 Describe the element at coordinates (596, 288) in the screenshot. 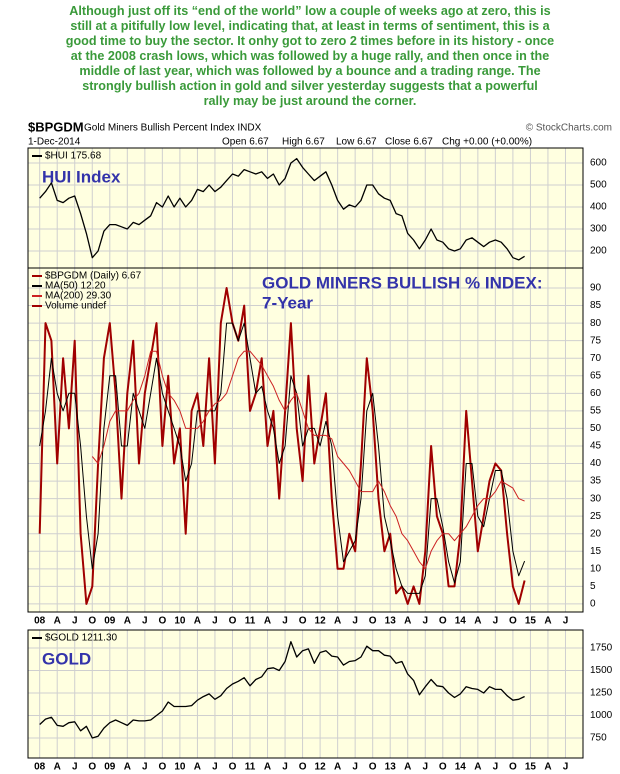

I see `y-tick-label: 90` at that location.